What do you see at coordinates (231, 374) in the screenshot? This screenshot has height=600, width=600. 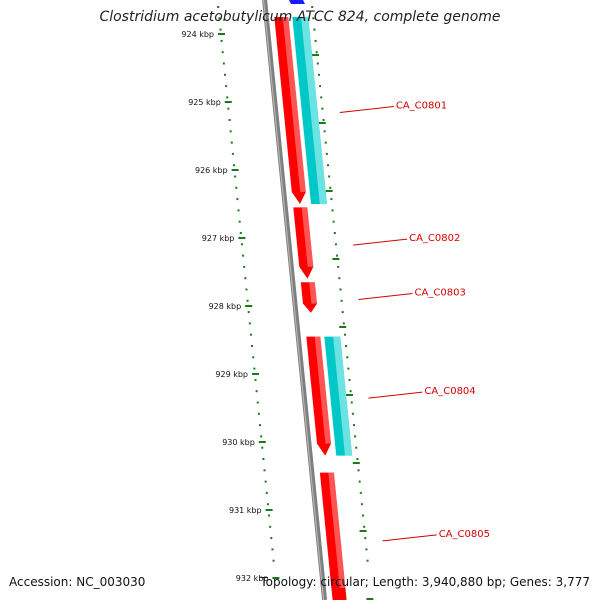 I see `tick-label-5: 929 kbp` at bounding box center [231, 374].